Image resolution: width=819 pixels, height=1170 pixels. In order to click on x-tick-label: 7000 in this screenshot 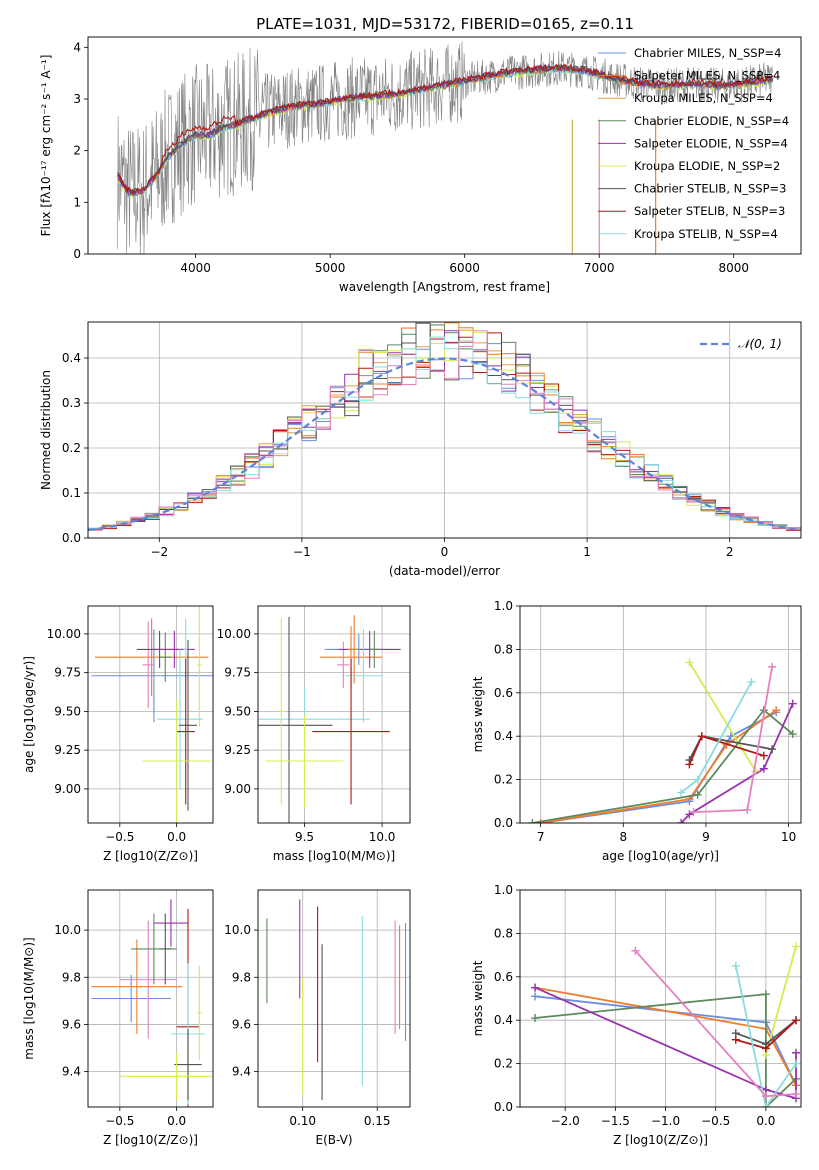, I will do `click(599, 268)`.